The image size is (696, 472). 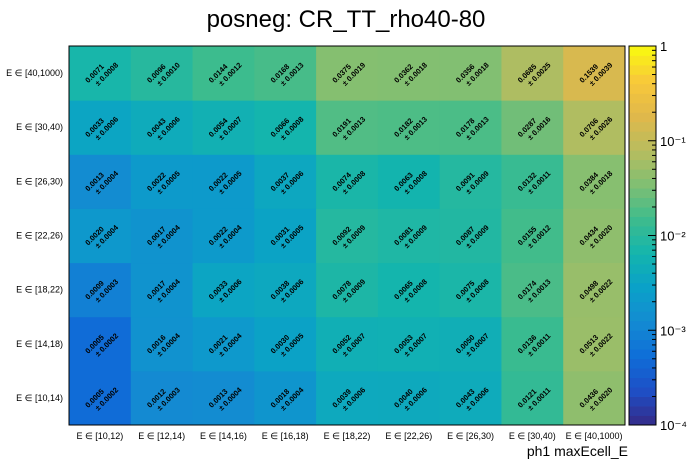 What do you see at coordinates (663, 46) in the screenshot?
I see `colorbar-tick-label: 1` at bounding box center [663, 46].